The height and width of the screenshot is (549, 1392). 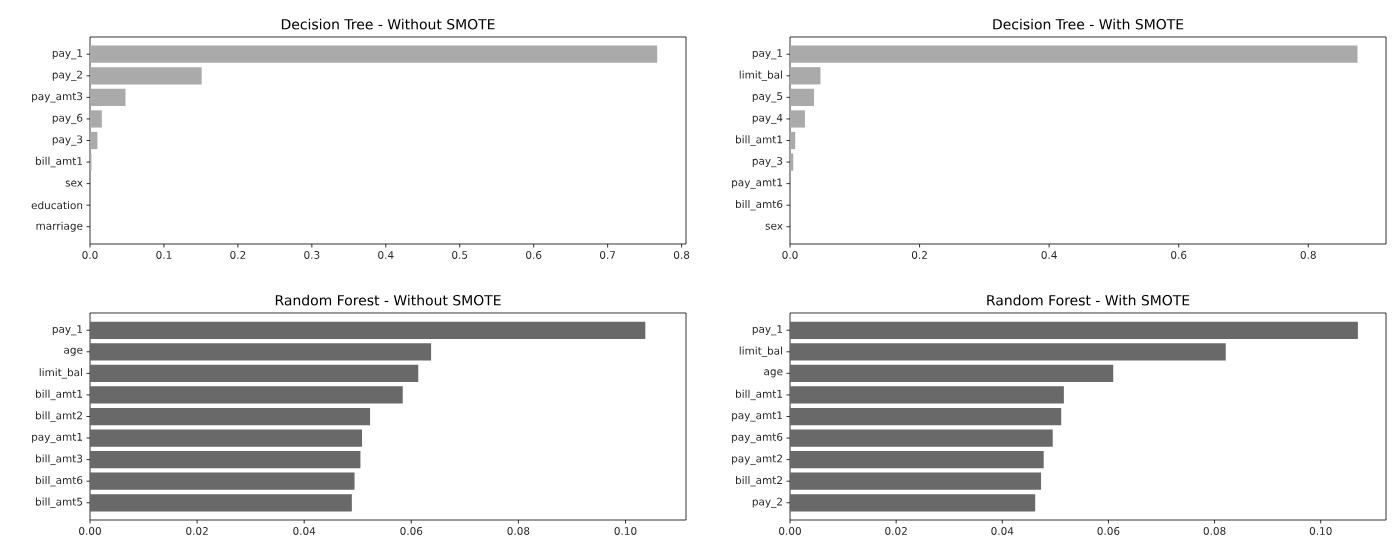 What do you see at coordinates (460, 255) in the screenshot?
I see `x-tick-label: 0.5` at bounding box center [460, 255].